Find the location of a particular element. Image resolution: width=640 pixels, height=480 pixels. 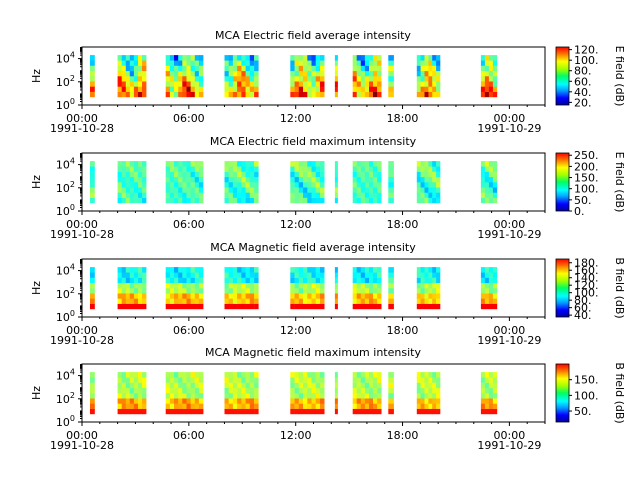

colorbar-tick-label: 250. is located at coordinates (586, 155).